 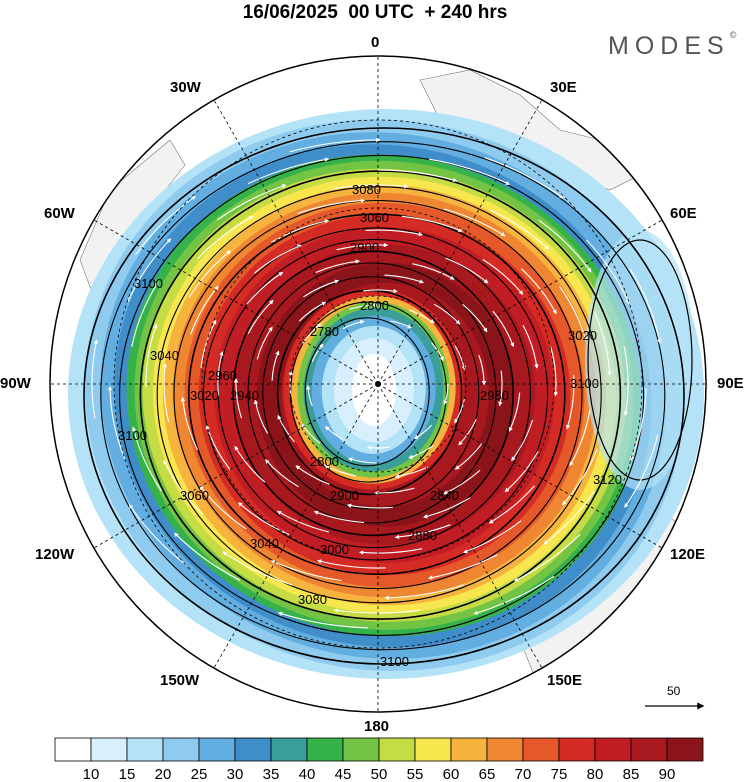 What do you see at coordinates (334, 549) in the screenshot?
I see `contour-label: 3000` at bounding box center [334, 549].